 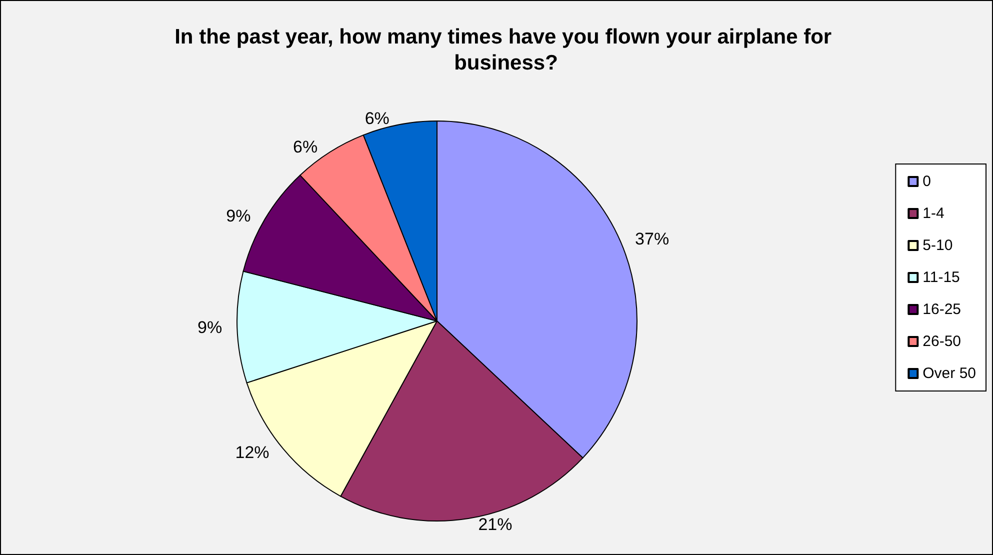 I want to click on data-label: 21%, so click(x=495, y=524).